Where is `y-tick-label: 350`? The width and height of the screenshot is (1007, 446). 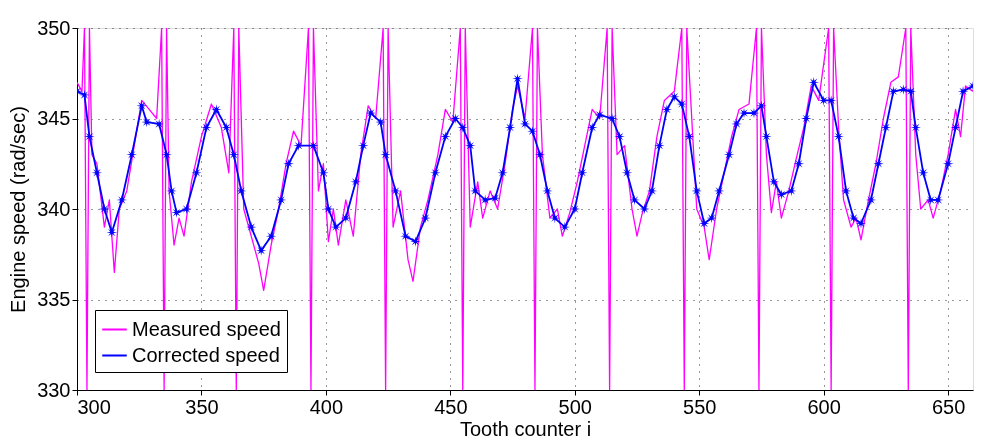
y-tick-label: 350 is located at coordinates (54, 27).